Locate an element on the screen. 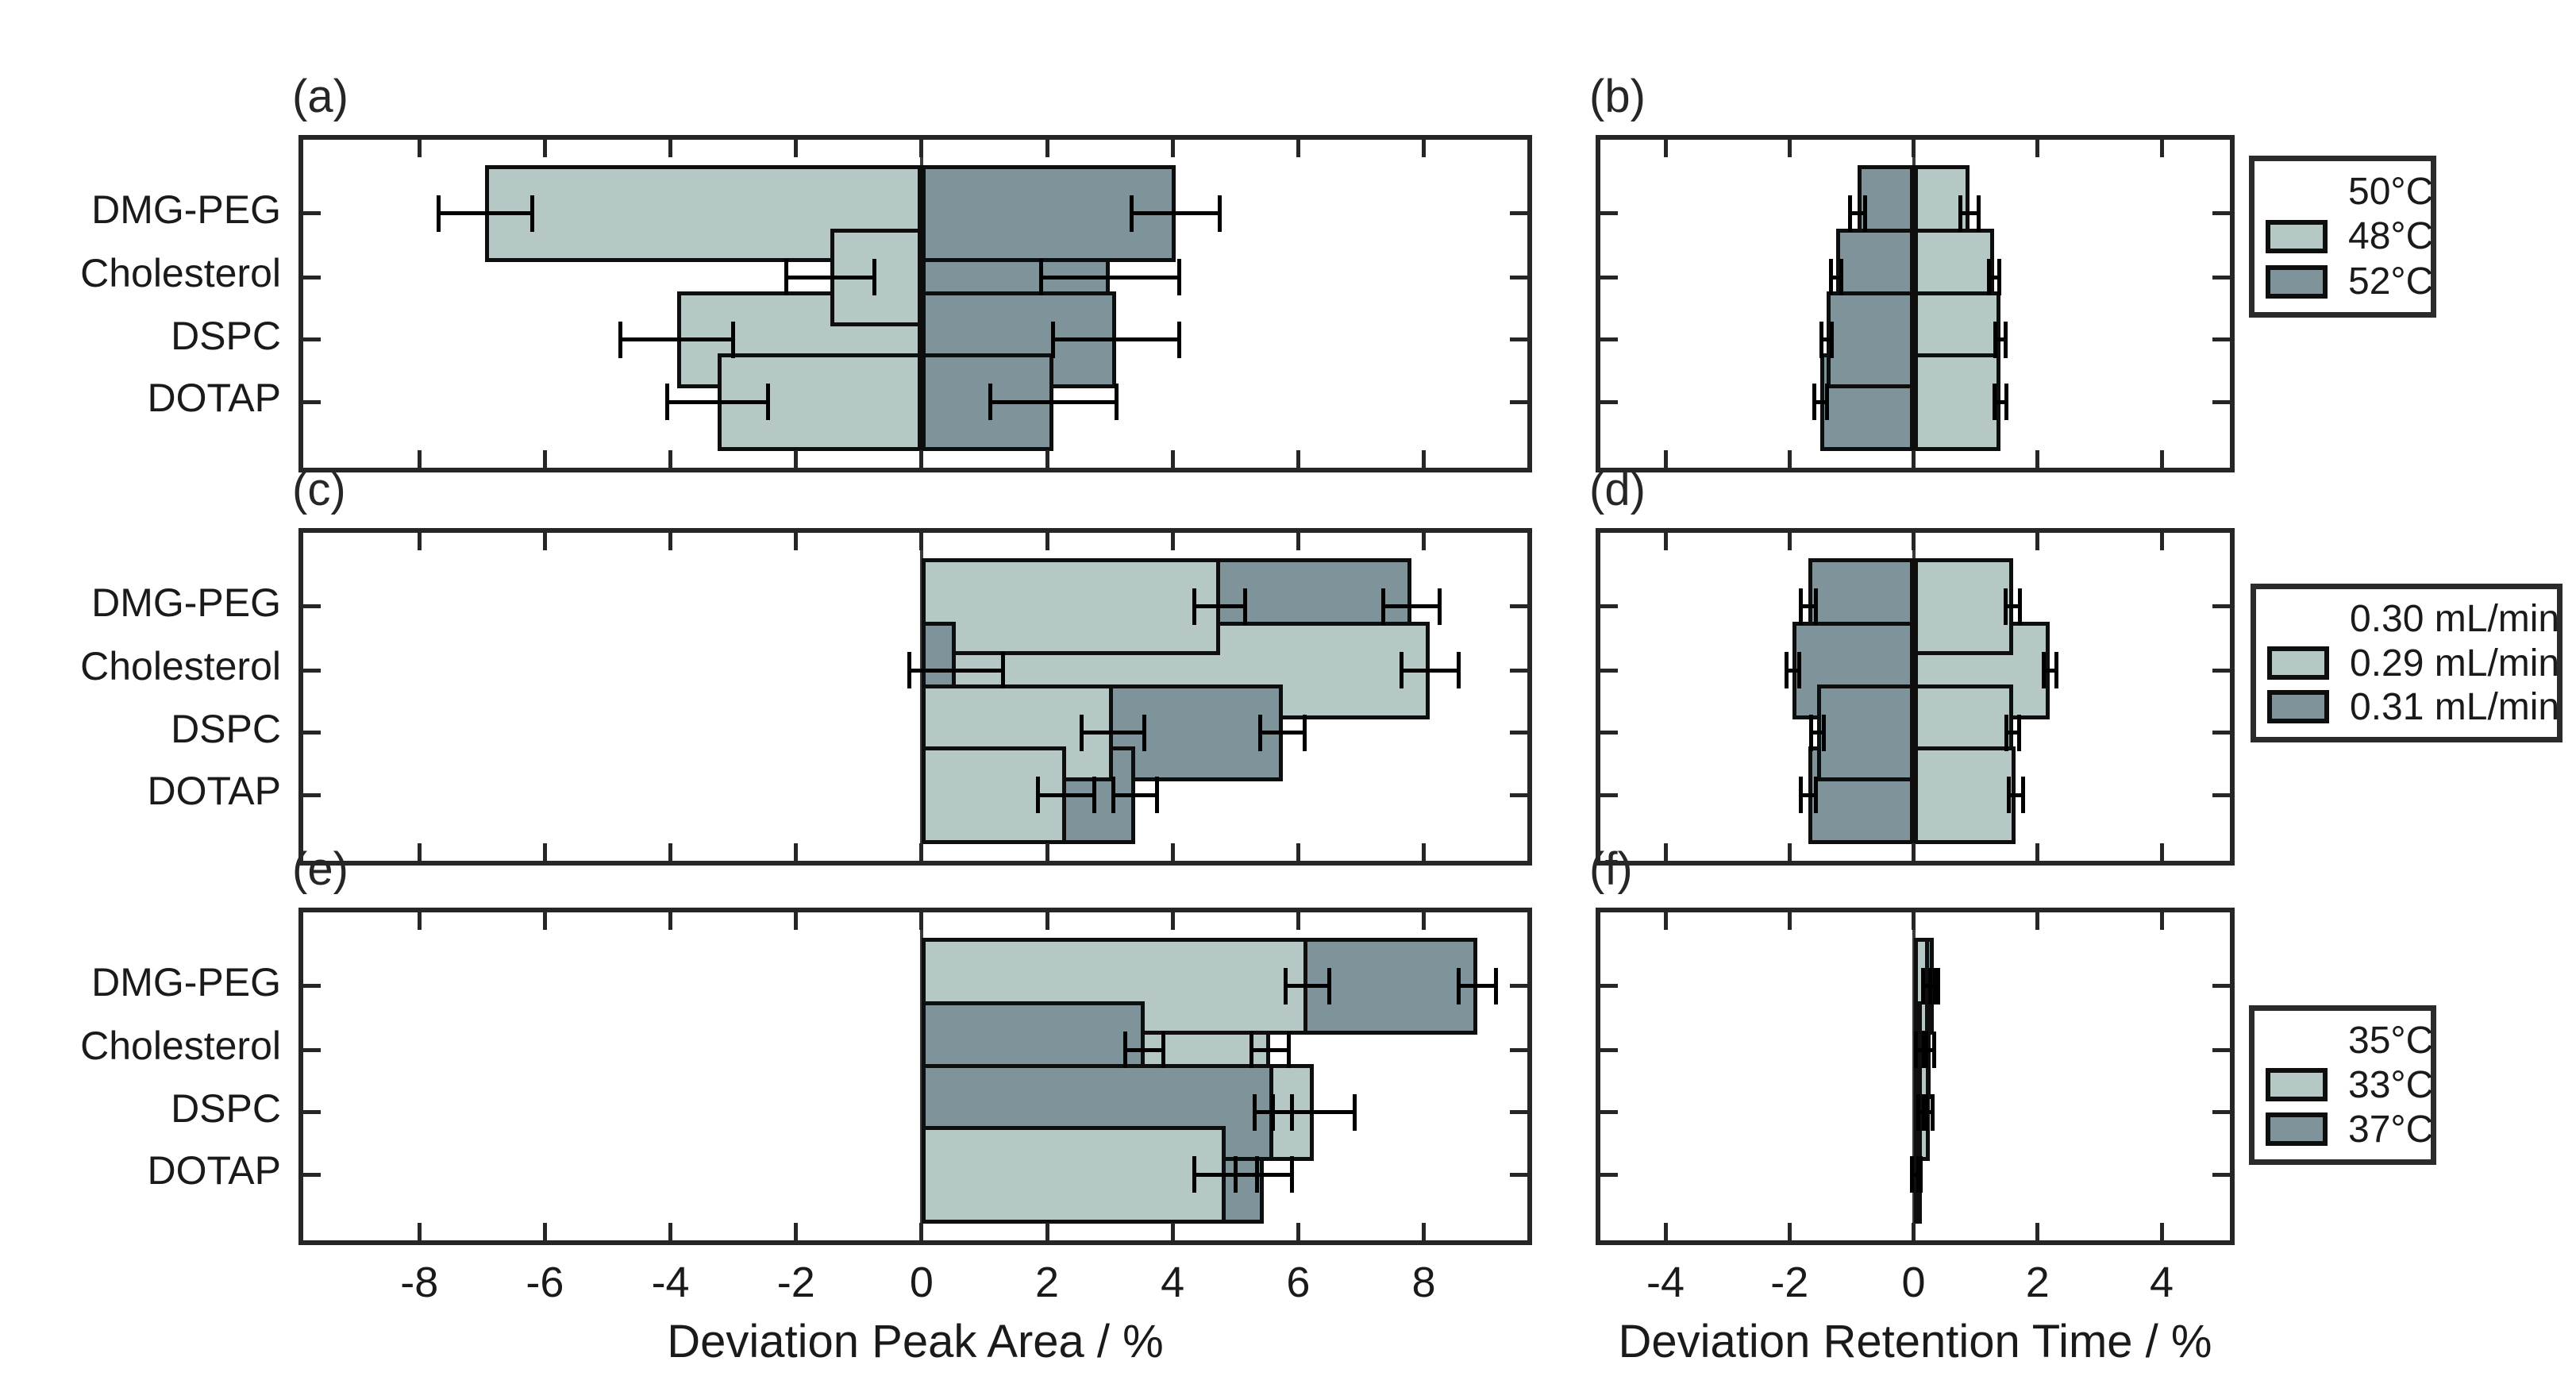  x-tick-label: 2 is located at coordinates (2037, 1283).